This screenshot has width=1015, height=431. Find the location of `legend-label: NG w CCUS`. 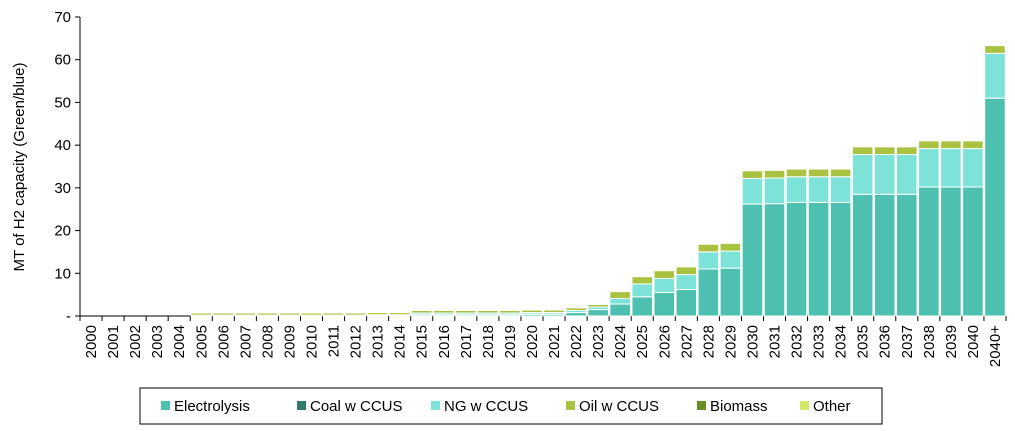

legend-label: NG w CCUS is located at coordinates (486, 406).